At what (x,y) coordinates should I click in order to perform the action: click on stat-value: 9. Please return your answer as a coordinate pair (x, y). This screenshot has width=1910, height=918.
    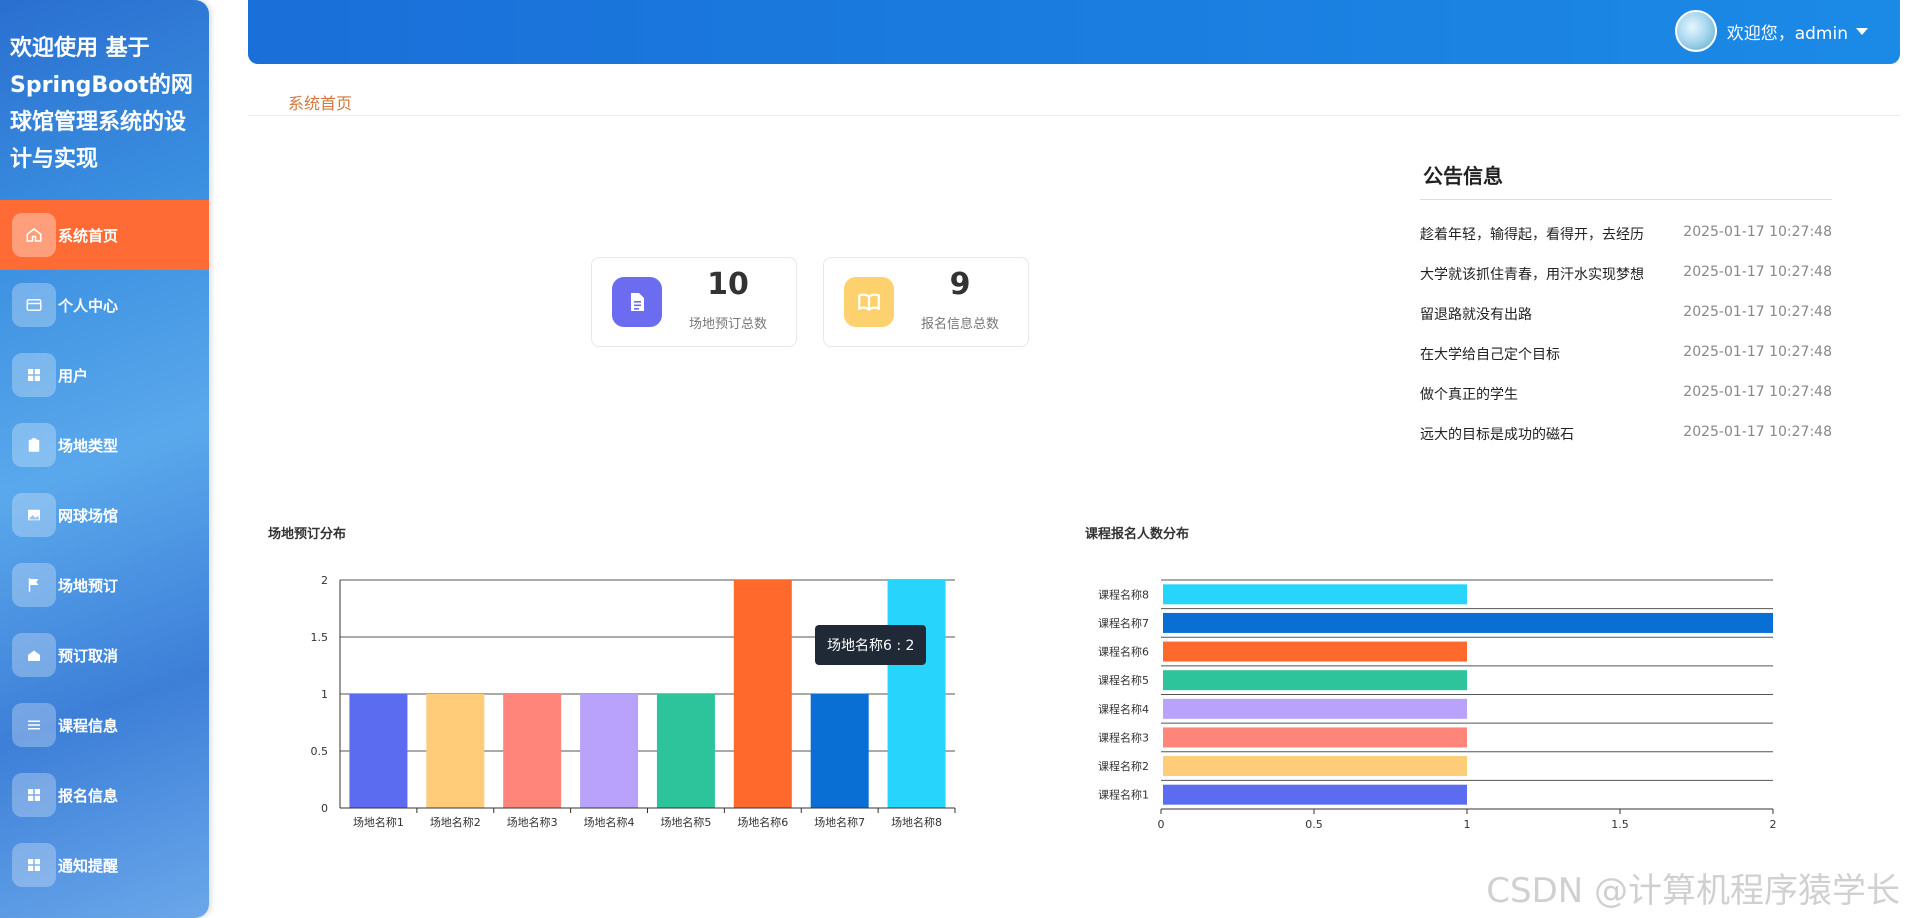
    Looking at the image, I should click on (960, 284).